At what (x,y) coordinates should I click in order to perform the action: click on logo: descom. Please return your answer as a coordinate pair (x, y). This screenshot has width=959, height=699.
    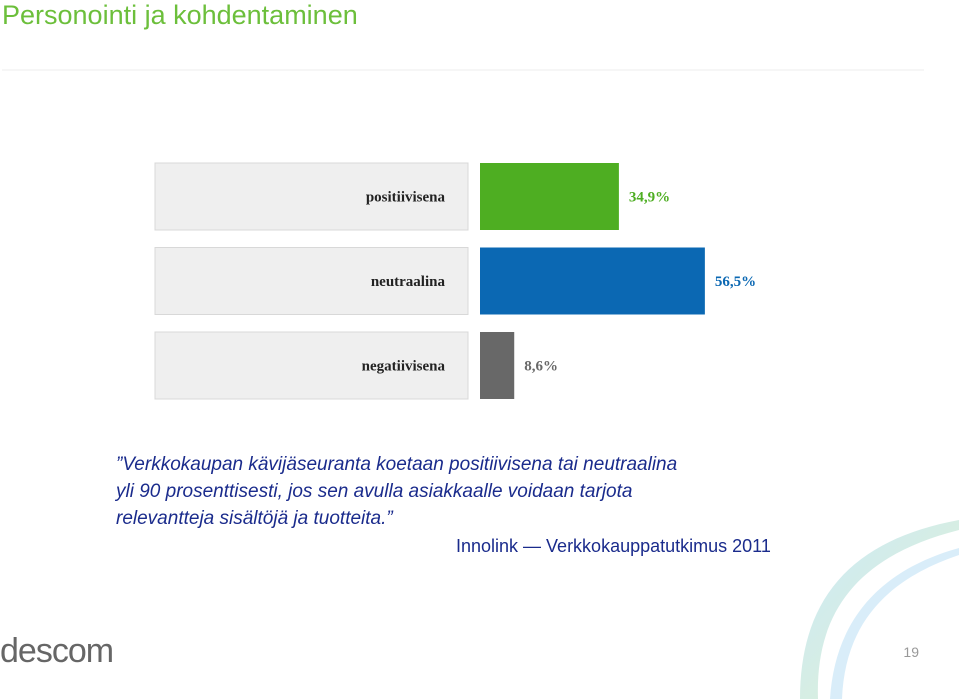
    Looking at the image, I should click on (56, 651).